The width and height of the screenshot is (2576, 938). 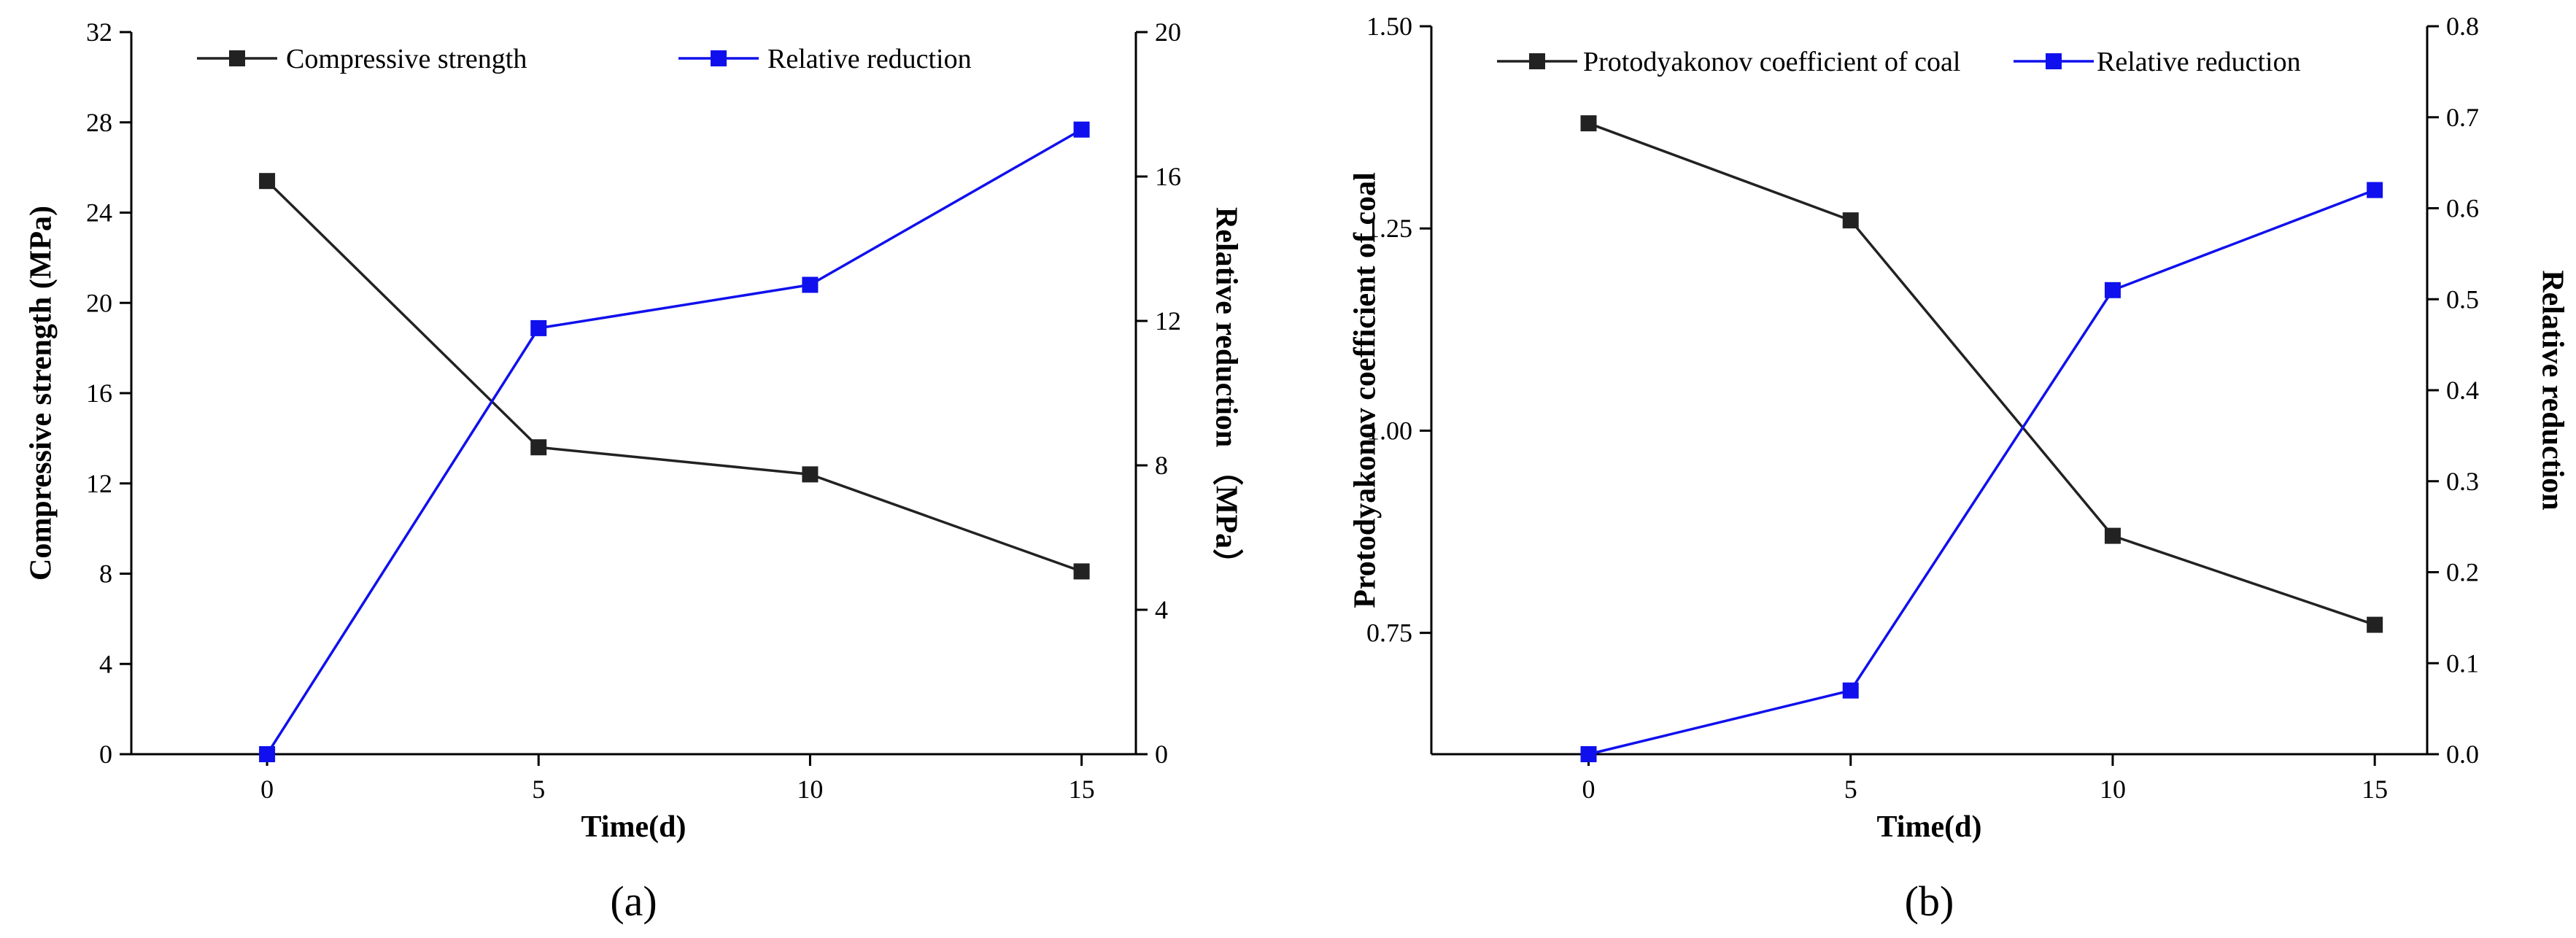 I want to click on left-y-tick-label: 12, so click(x=99, y=483).